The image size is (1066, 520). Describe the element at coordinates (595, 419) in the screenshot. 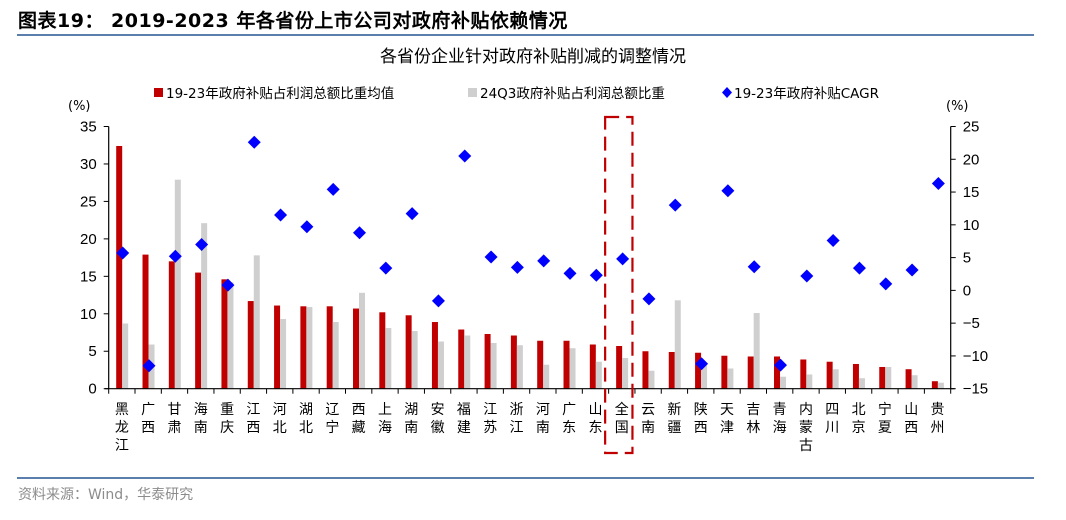

I see `category-label: 山东` at that location.